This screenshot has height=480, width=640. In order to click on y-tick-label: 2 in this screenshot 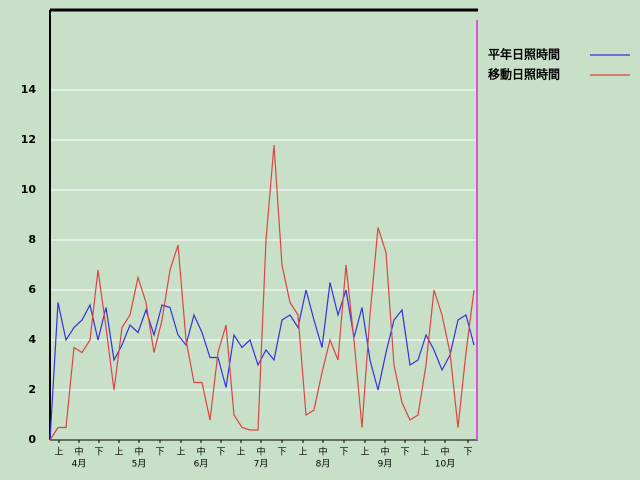, I will do `click(32, 389)`.